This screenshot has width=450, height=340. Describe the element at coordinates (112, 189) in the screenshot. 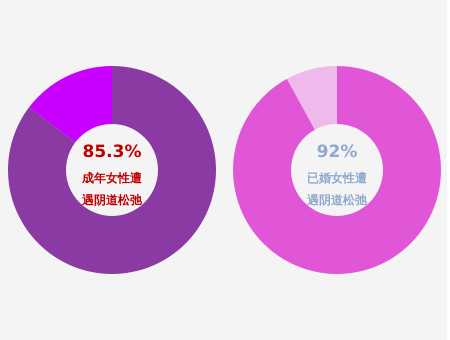

I see `text: 成年女性遭遇阴道松弛` at that location.